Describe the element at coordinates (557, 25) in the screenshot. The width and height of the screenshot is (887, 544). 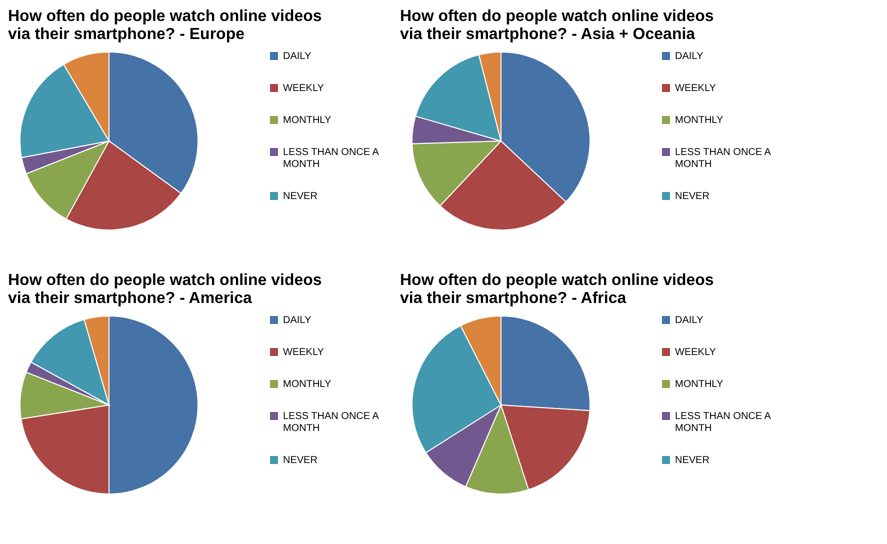
I see `chart-title: How often do people watch online videos via their smartphone? - Asia + Oceania` at that location.